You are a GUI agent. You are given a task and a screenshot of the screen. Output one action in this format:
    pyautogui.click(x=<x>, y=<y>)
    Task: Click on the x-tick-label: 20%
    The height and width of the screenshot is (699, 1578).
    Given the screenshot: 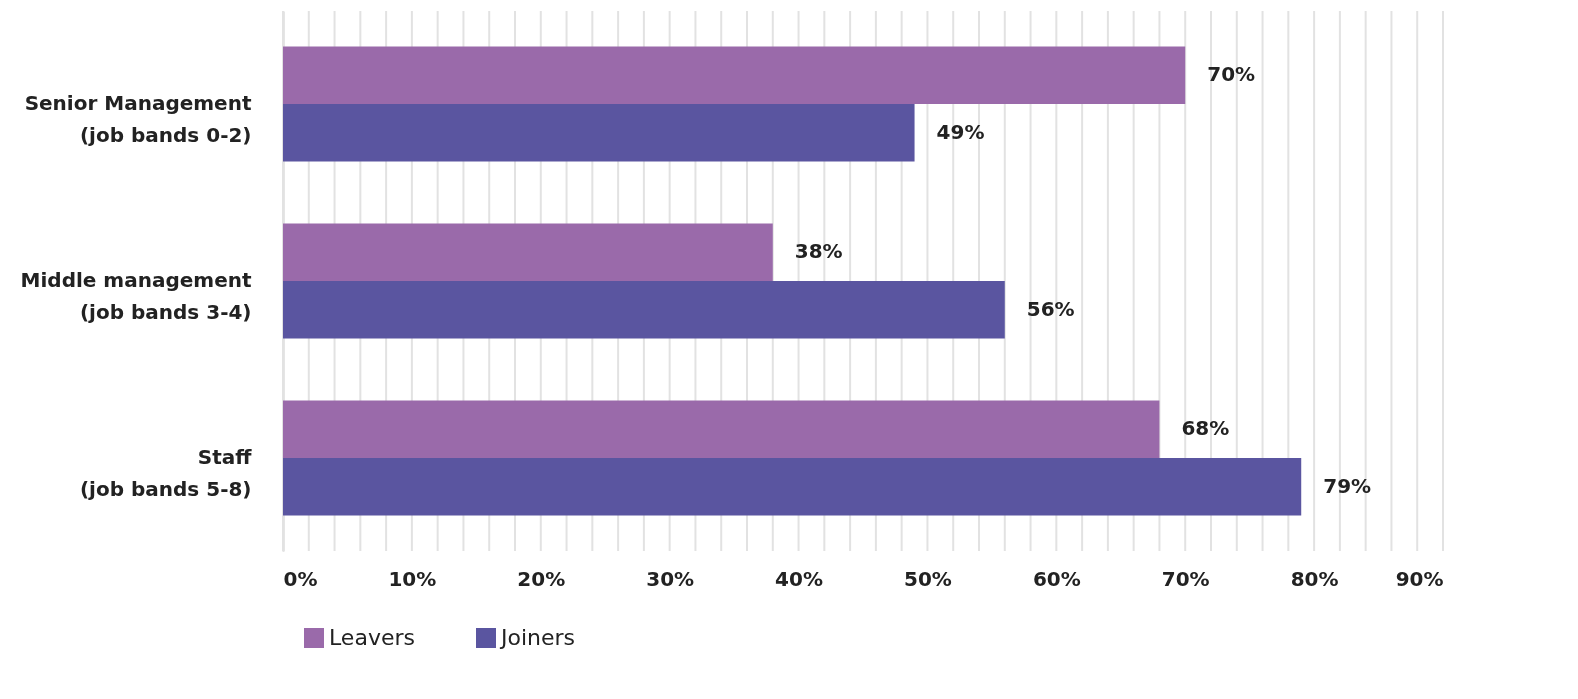 What is the action you would take?
    pyautogui.click(x=541, y=578)
    